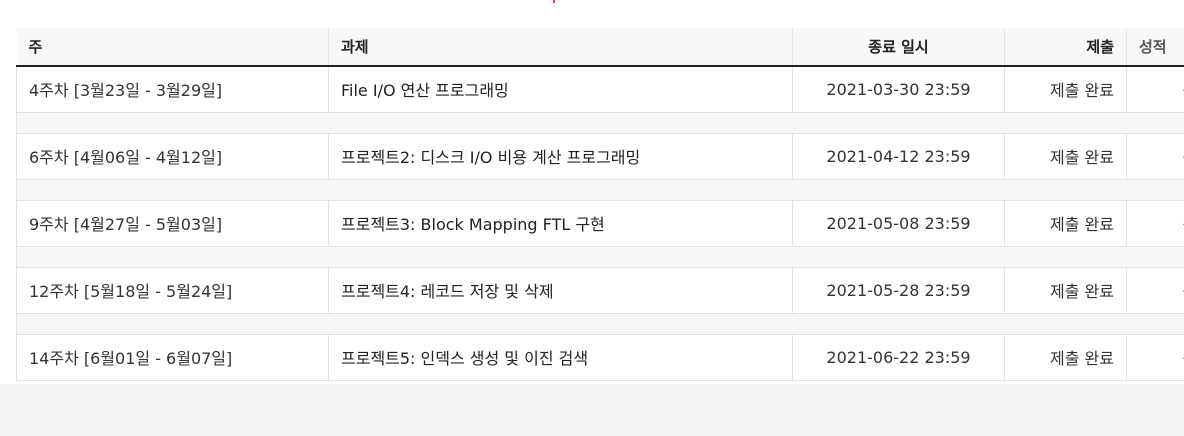 This screenshot has width=1184, height=436. Describe the element at coordinates (898, 89) in the screenshot. I see `cell-due: 2021-03-30 23:59` at that location.